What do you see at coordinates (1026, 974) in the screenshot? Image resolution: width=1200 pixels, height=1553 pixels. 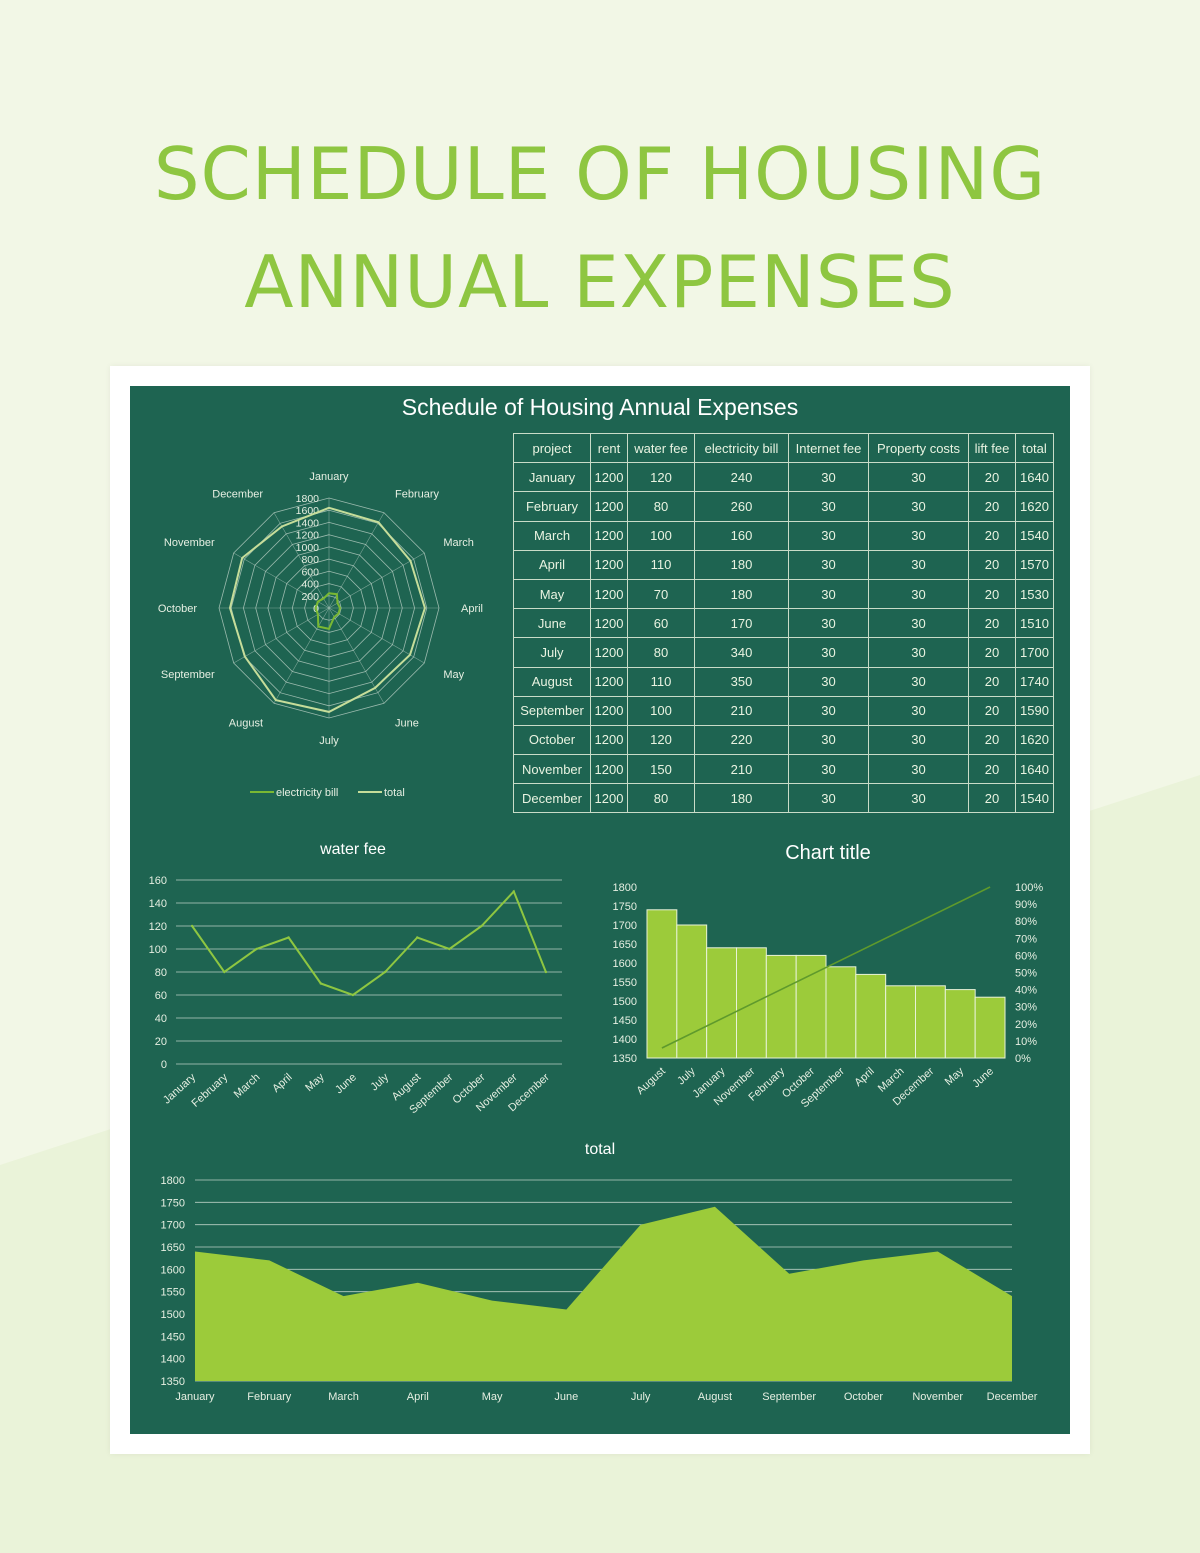 I see `bar-chart-y2-tick: 50%` at bounding box center [1026, 974].